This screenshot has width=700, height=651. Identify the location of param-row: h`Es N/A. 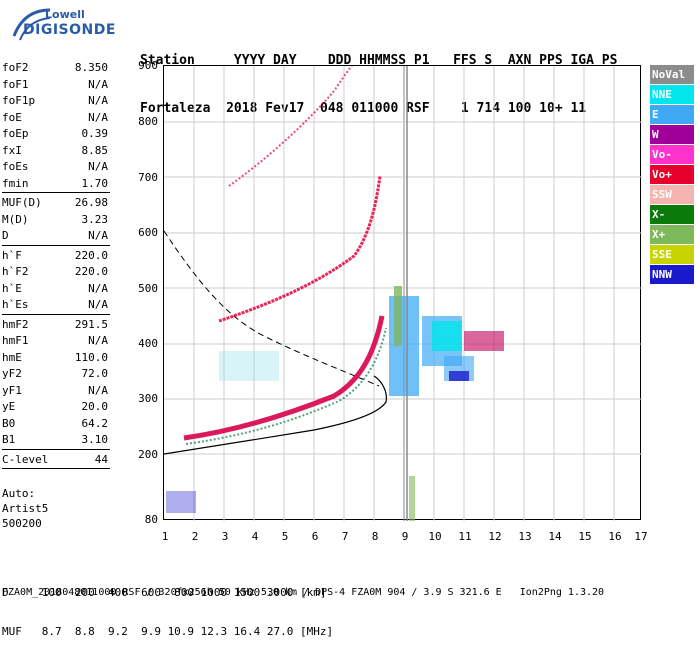
(56, 304).